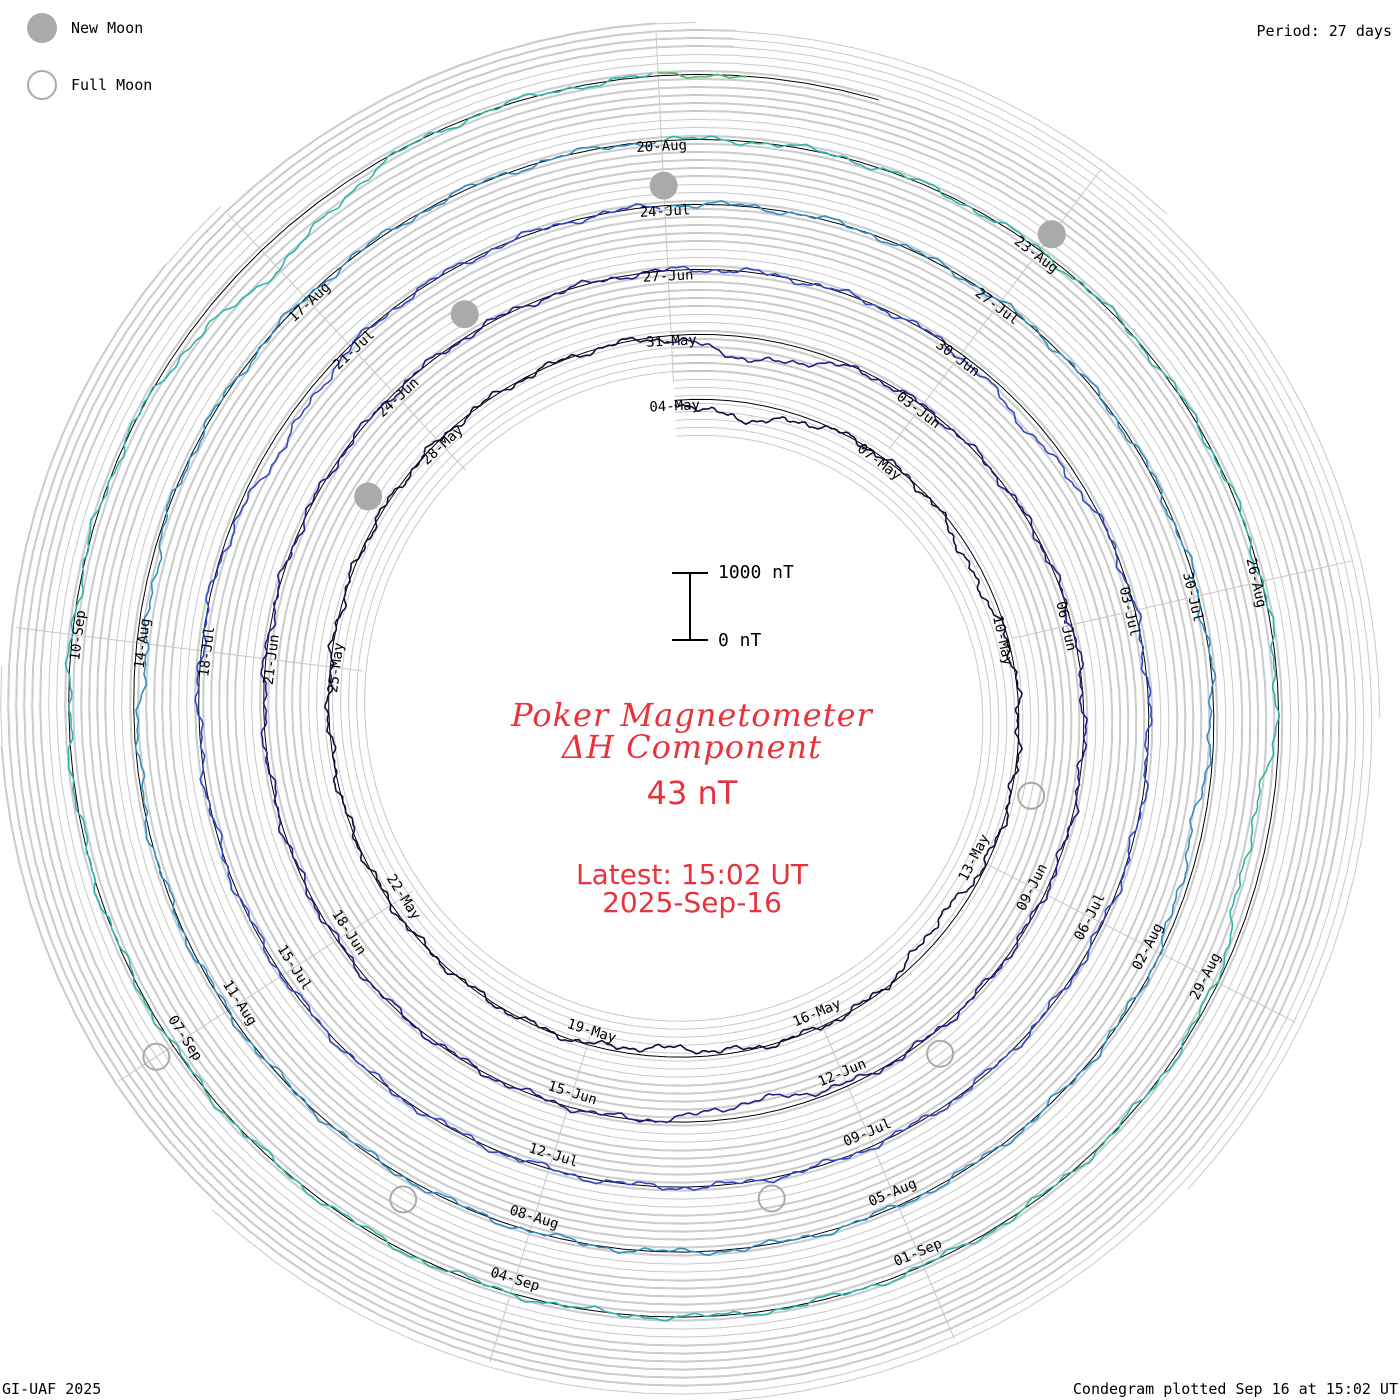 Image resolution: width=1400 pixels, height=1400 pixels. What do you see at coordinates (143, 643) in the screenshot?
I see `date-tick-label: 14-Aug` at bounding box center [143, 643].